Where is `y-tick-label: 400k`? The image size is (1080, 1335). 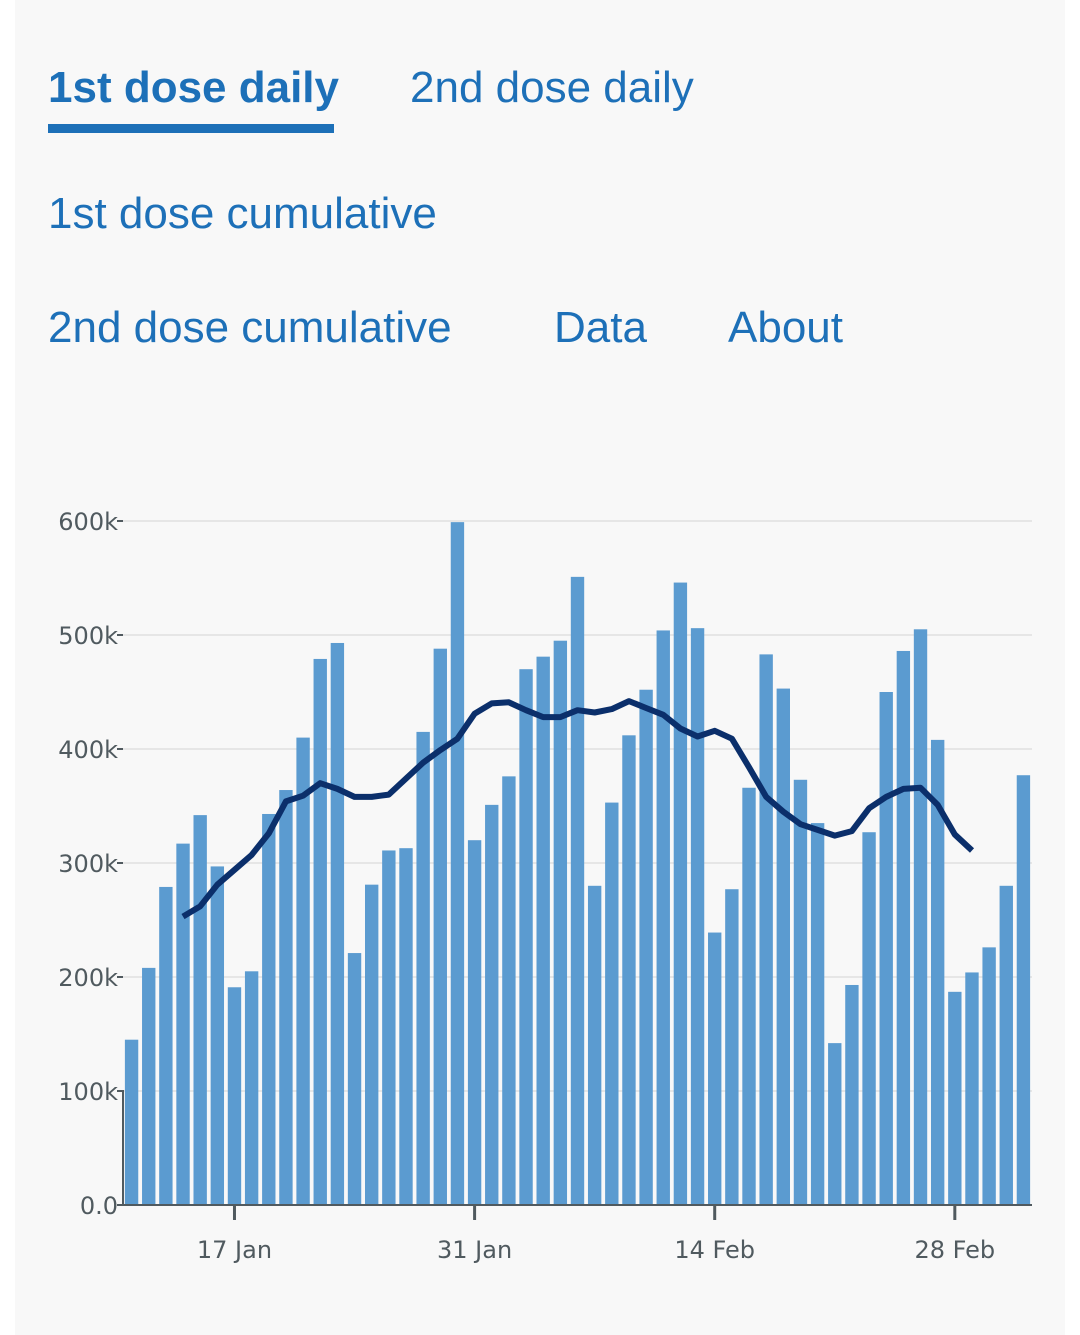 y-tick-label: 400k is located at coordinates (88, 750).